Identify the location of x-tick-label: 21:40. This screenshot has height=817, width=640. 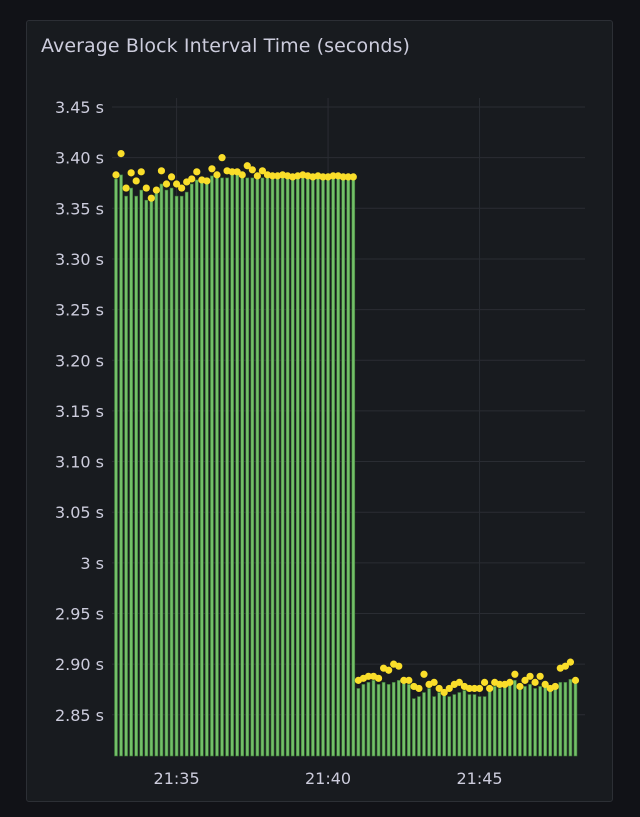
(328, 778).